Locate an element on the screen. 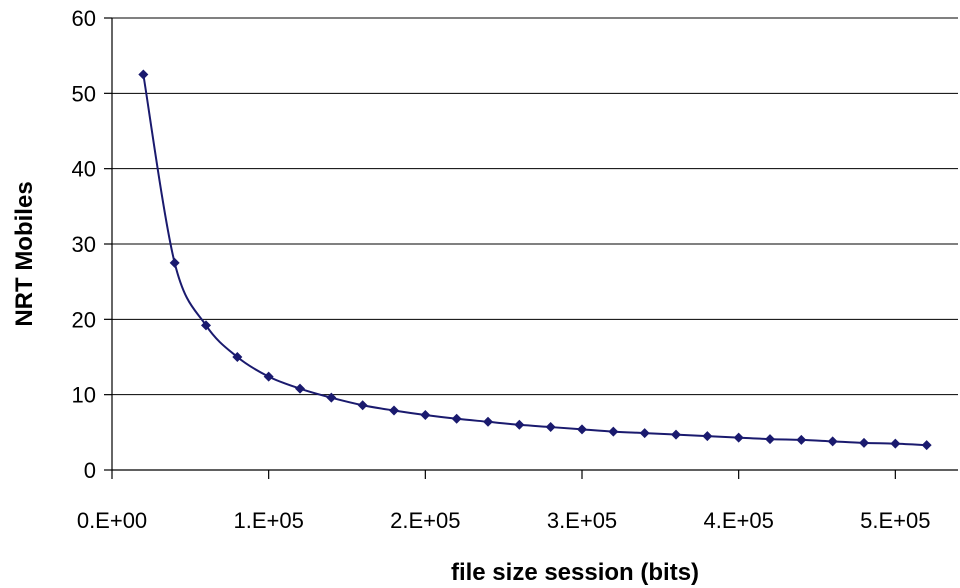 Image resolution: width=960 pixels, height=588 pixels. y-tick-label-1: 10 is located at coordinates (84, 395).